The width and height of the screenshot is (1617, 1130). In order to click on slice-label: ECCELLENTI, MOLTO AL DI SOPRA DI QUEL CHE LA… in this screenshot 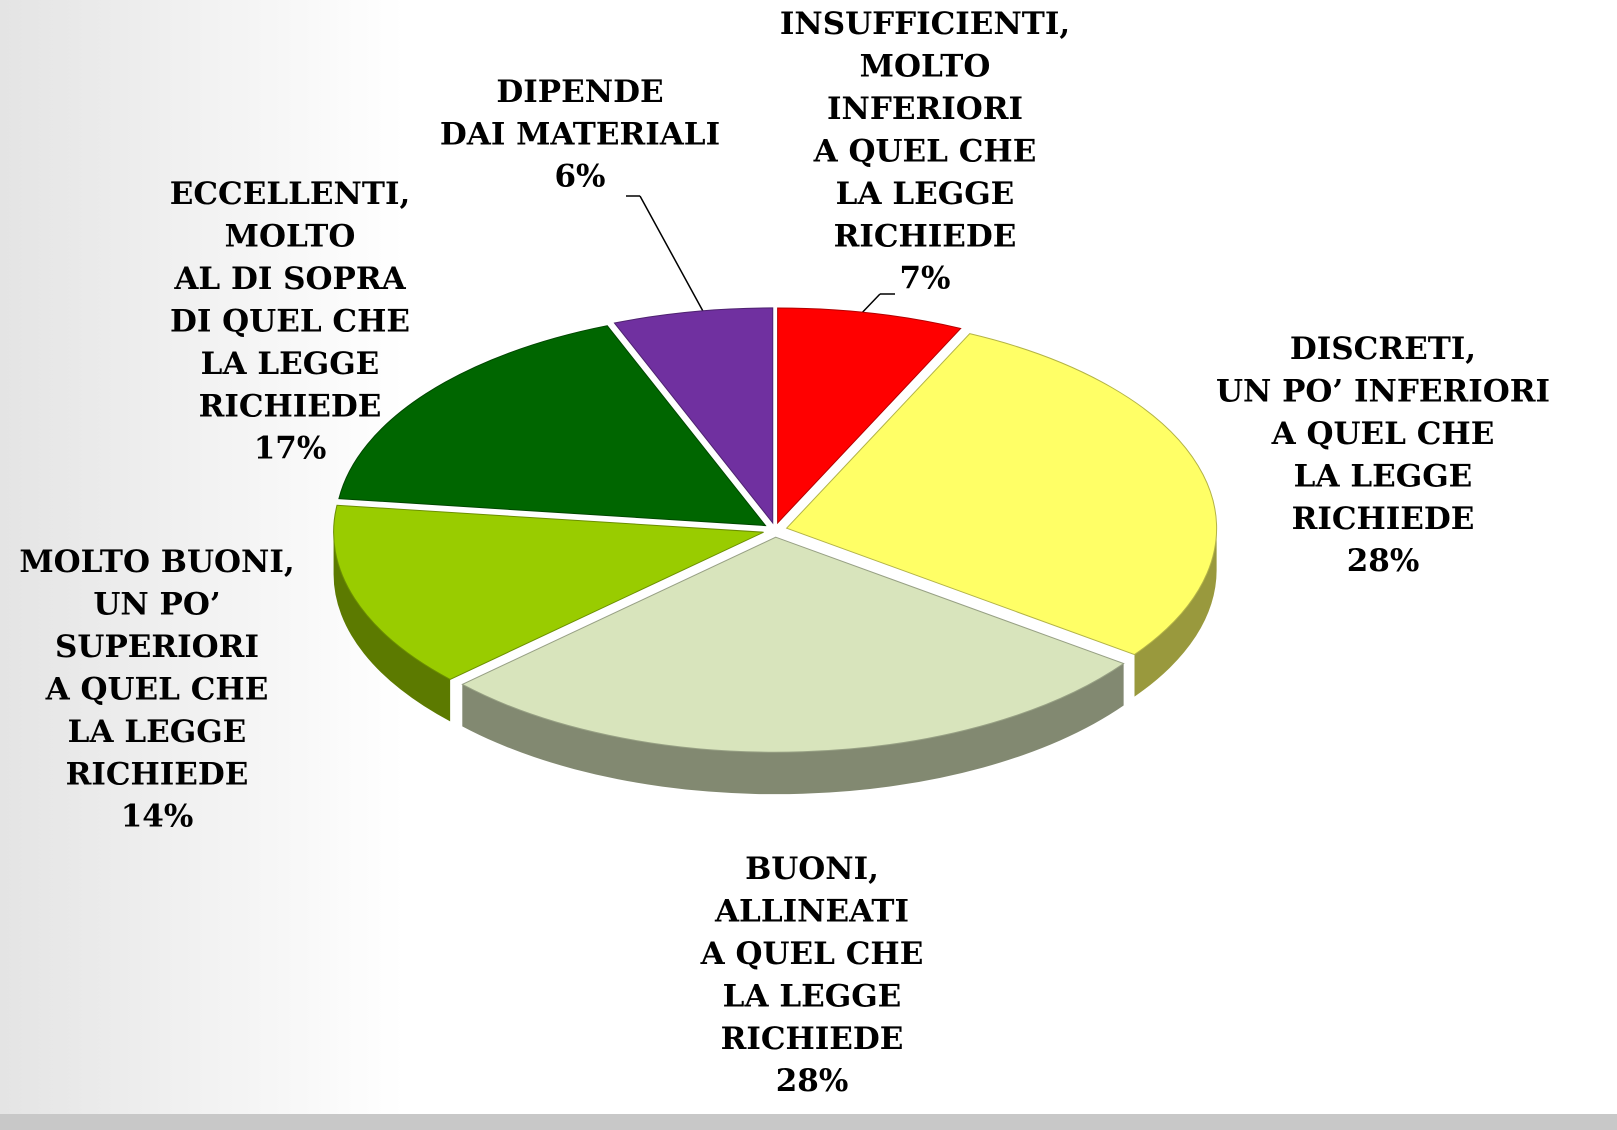, I will do `click(290, 300)`.